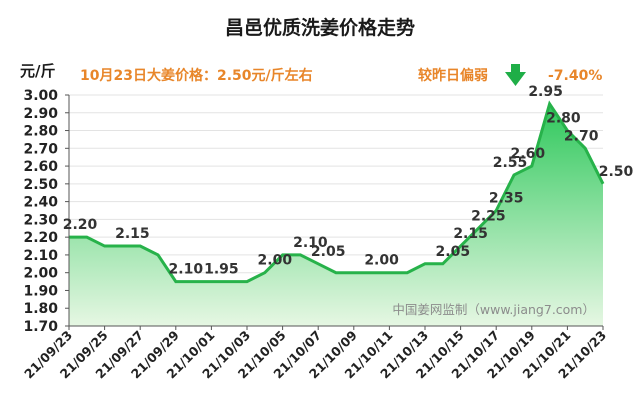 This screenshot has width=640, height=410. I want to click on watermark: 中国姜网监制（www.jiang7.com）, so click(493, 309).